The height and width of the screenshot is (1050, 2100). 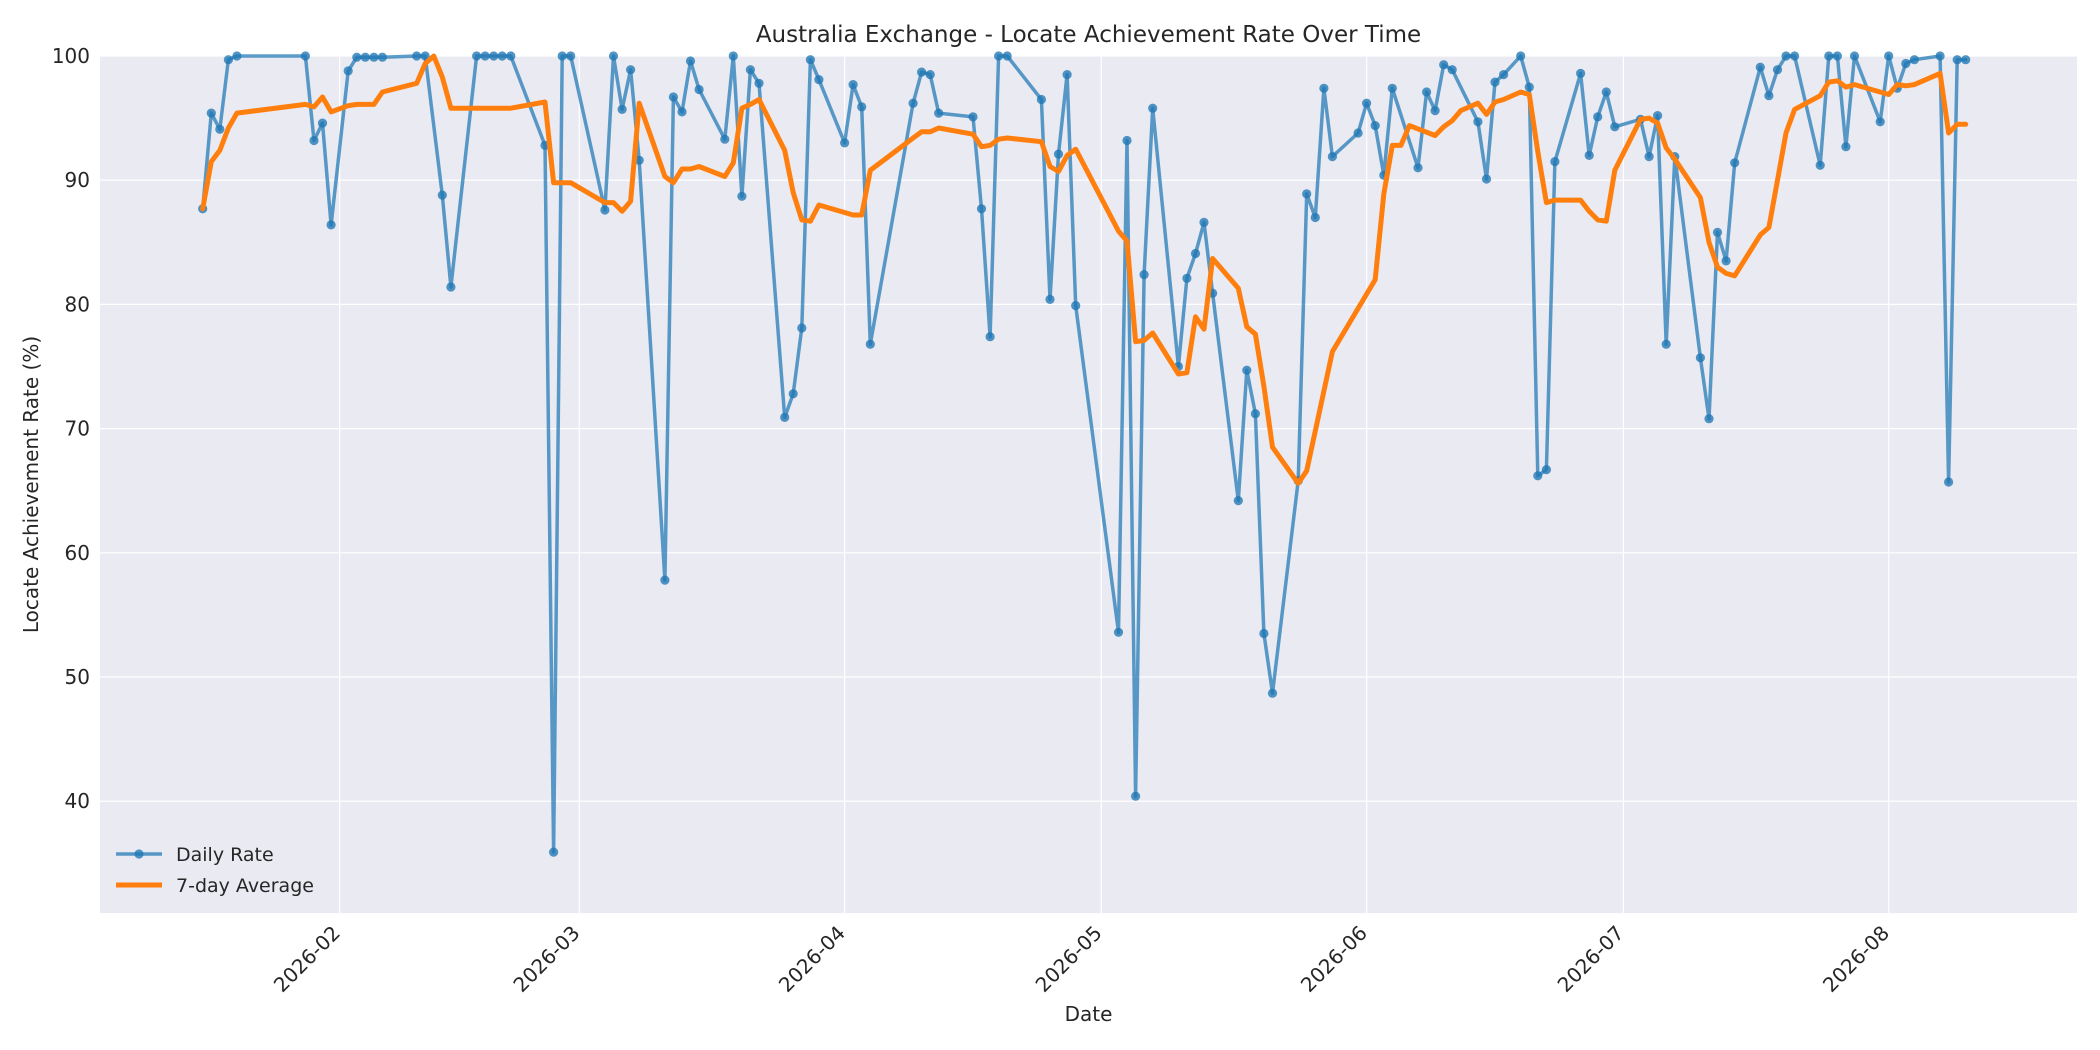 I want to click on y-ticks: 40 50 60 70 80 90 100, so click(x=71, y=428).